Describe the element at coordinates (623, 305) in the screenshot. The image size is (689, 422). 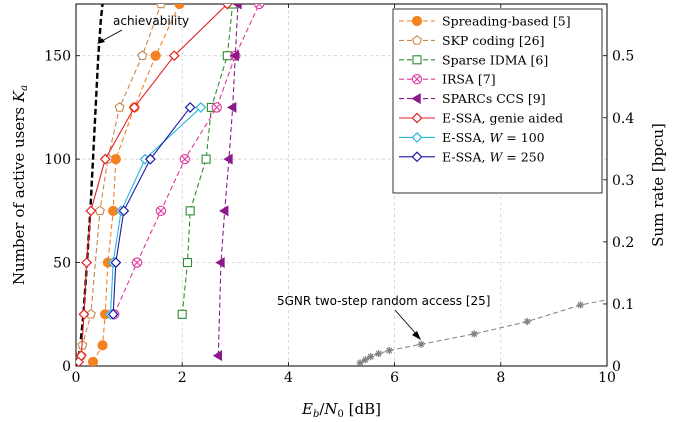
I see `y2-tick-label: 0.1` at that location.